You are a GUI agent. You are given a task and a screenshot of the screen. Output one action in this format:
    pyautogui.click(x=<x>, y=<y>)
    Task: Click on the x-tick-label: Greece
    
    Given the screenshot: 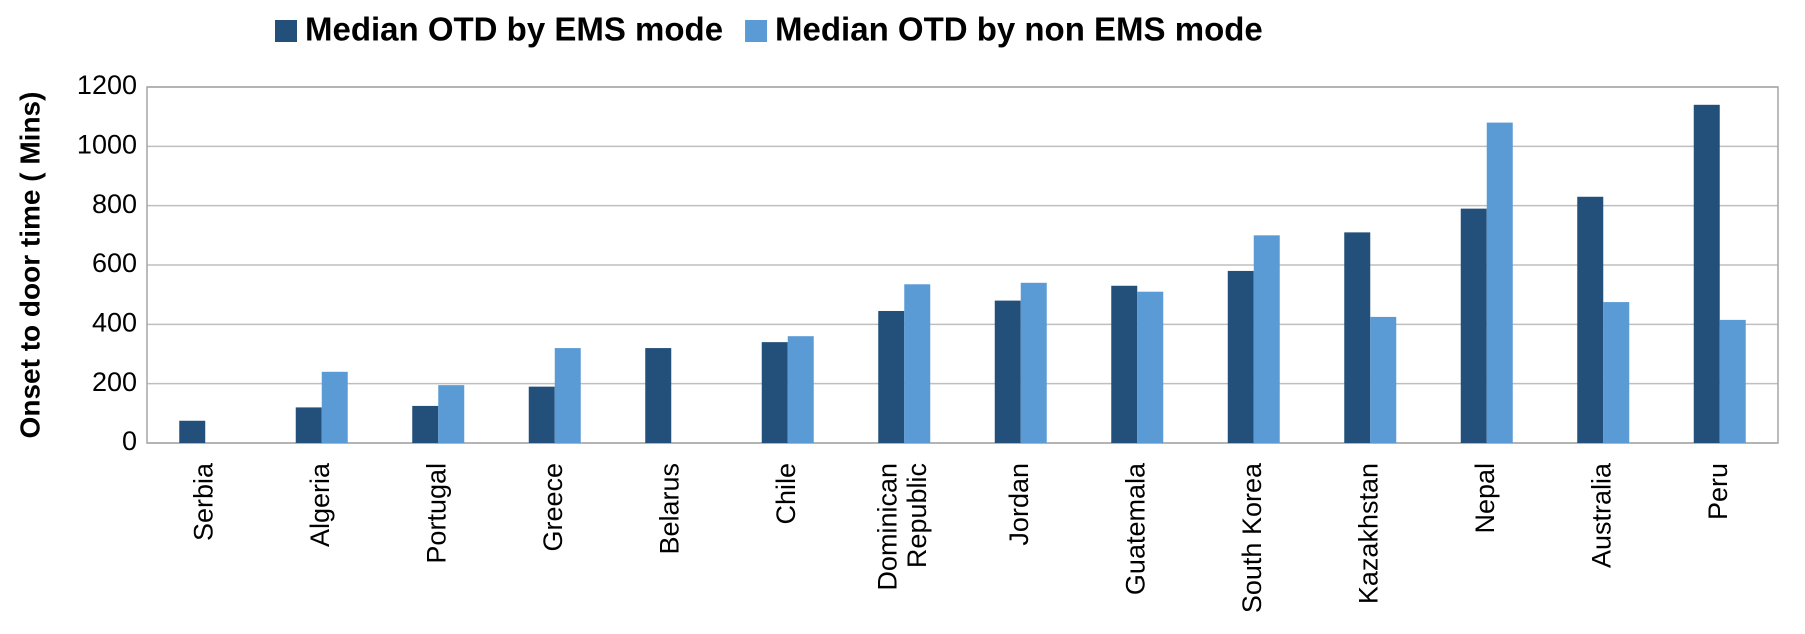 What is the action you would take?
    pyautogui.click(x=553, y=507)
    